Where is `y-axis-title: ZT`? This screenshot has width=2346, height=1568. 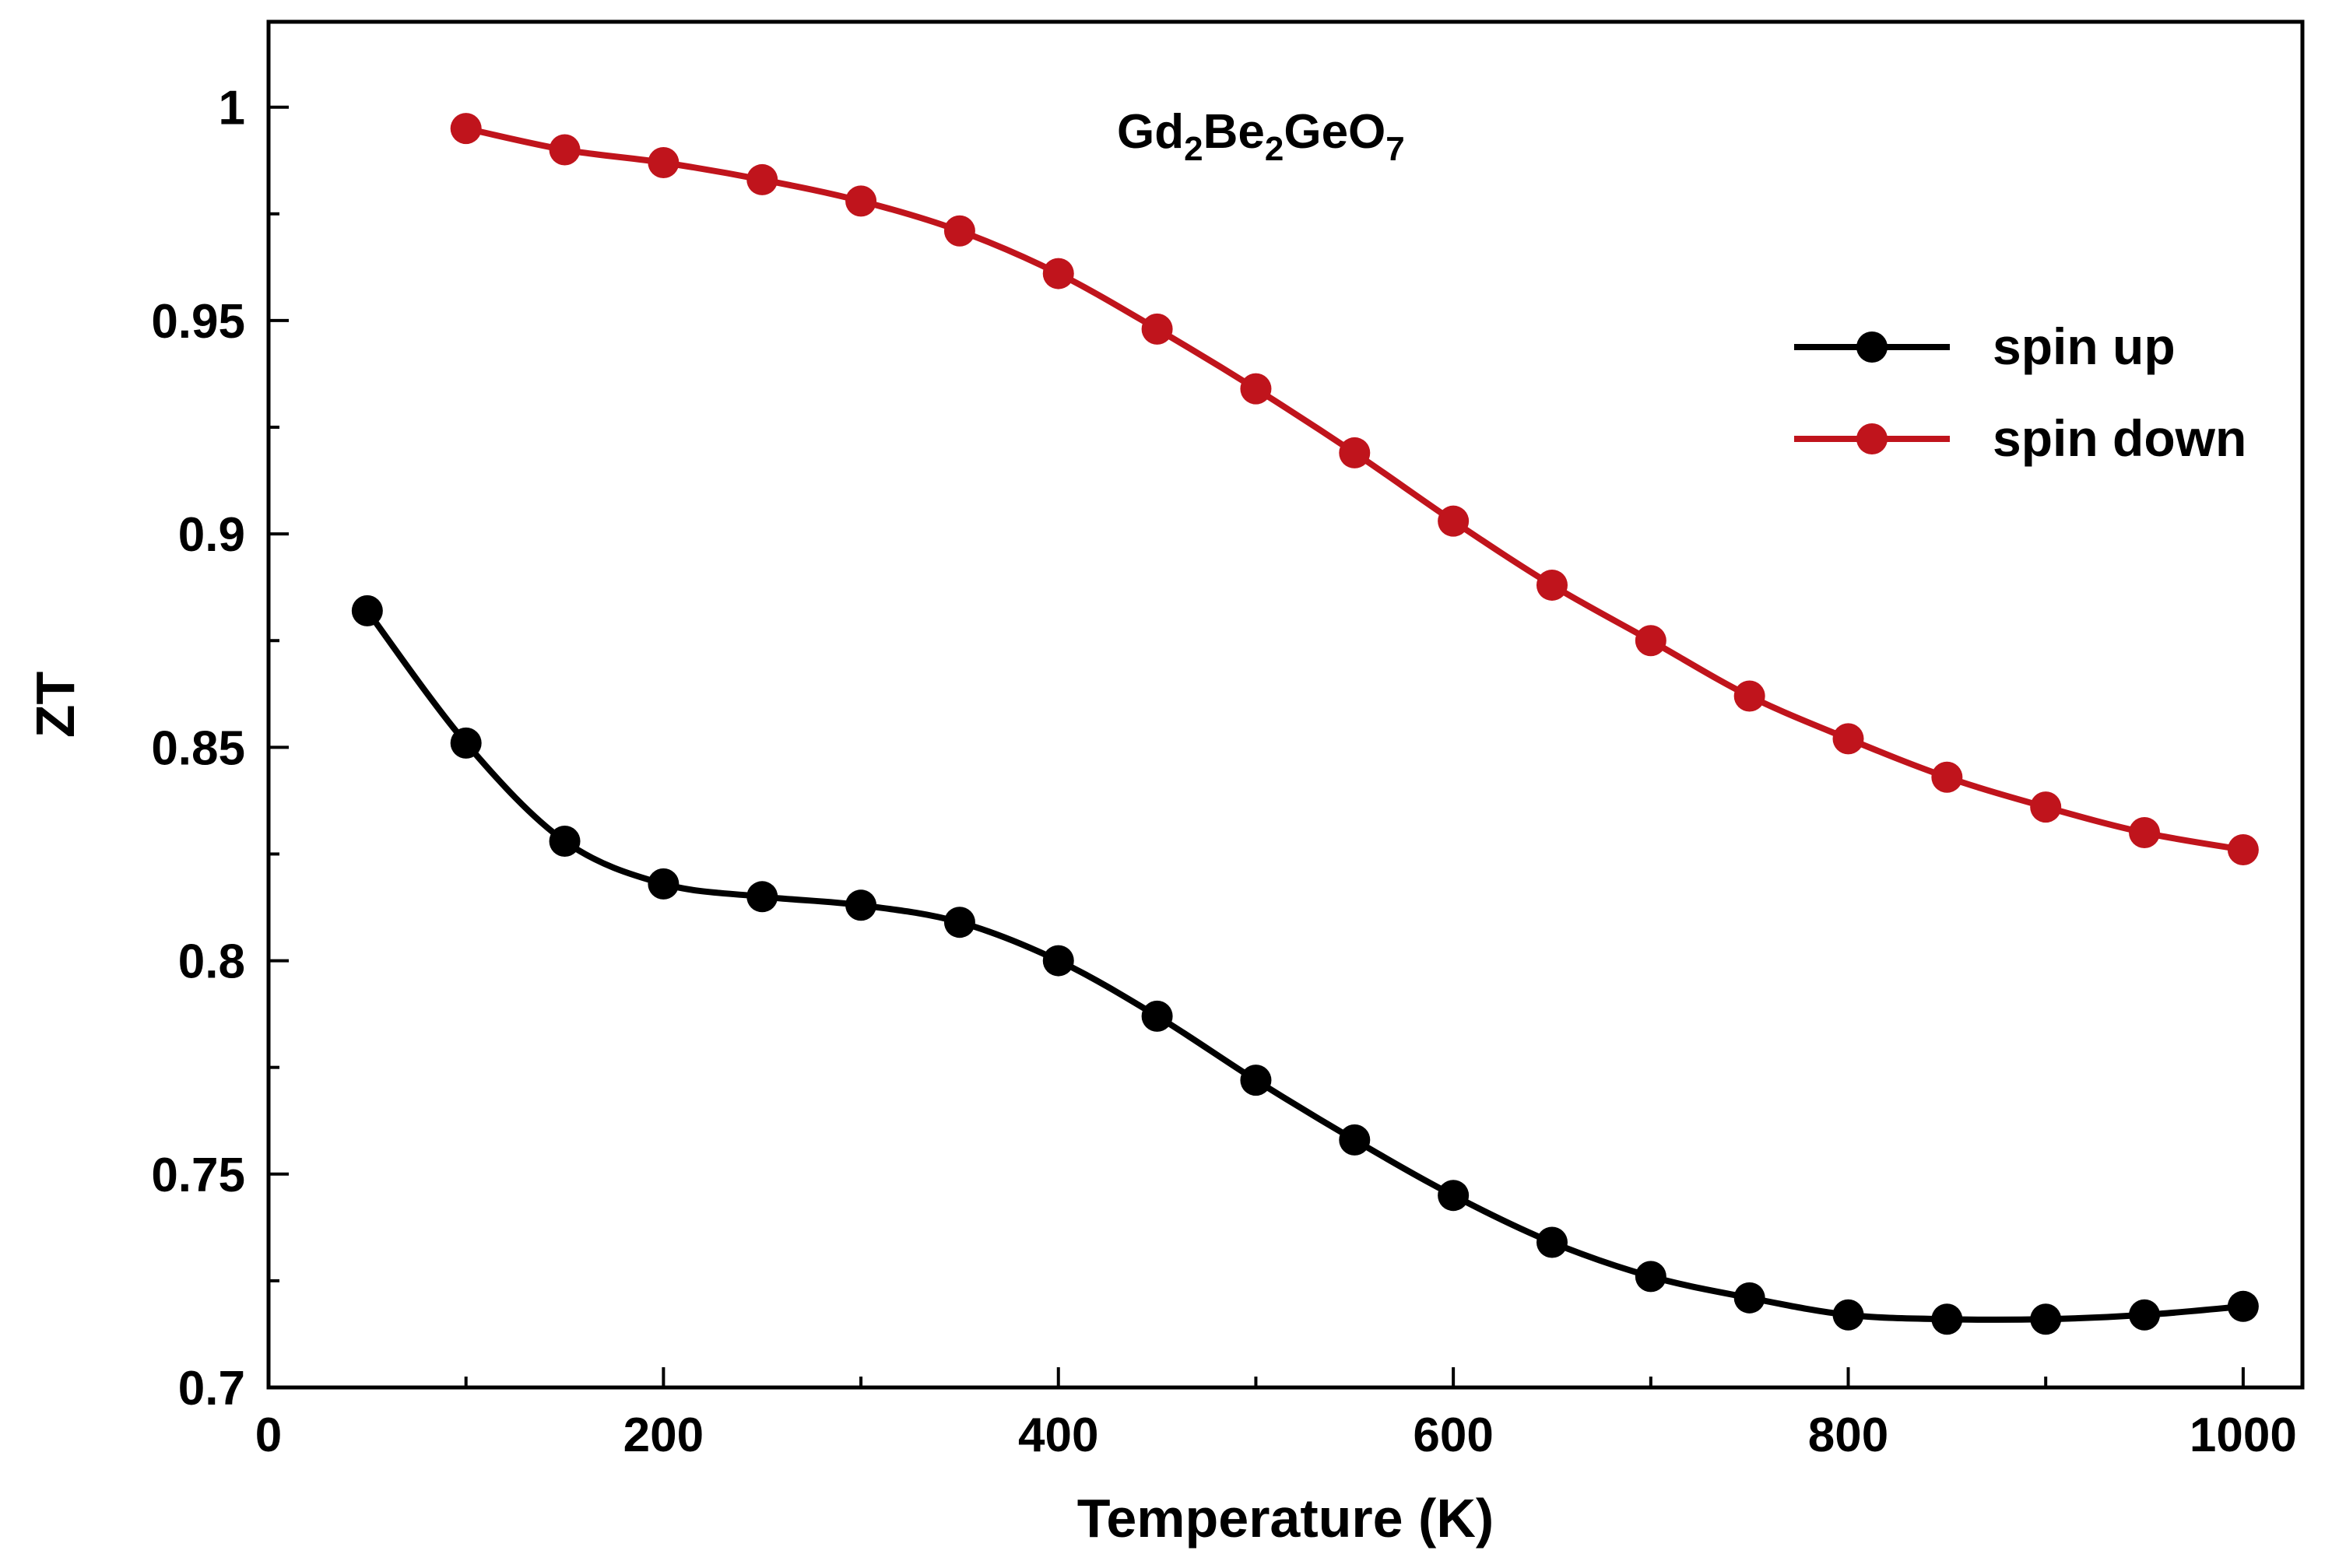 y-axis-title: ZT is located at coordinates (55, 705).